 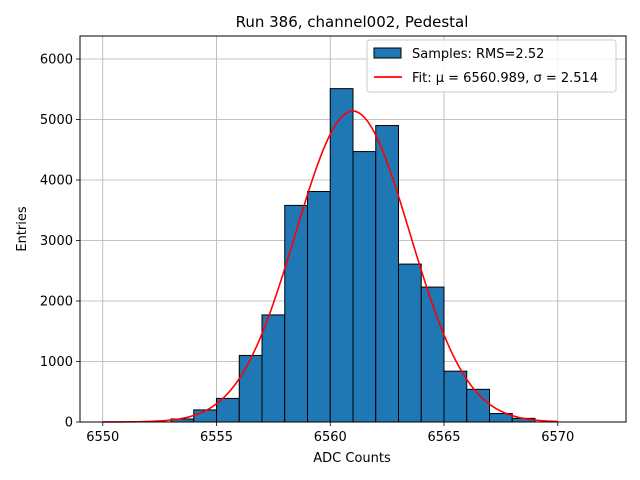 I want to click on y-tick-label: 4000, so click(x=56, y=180).